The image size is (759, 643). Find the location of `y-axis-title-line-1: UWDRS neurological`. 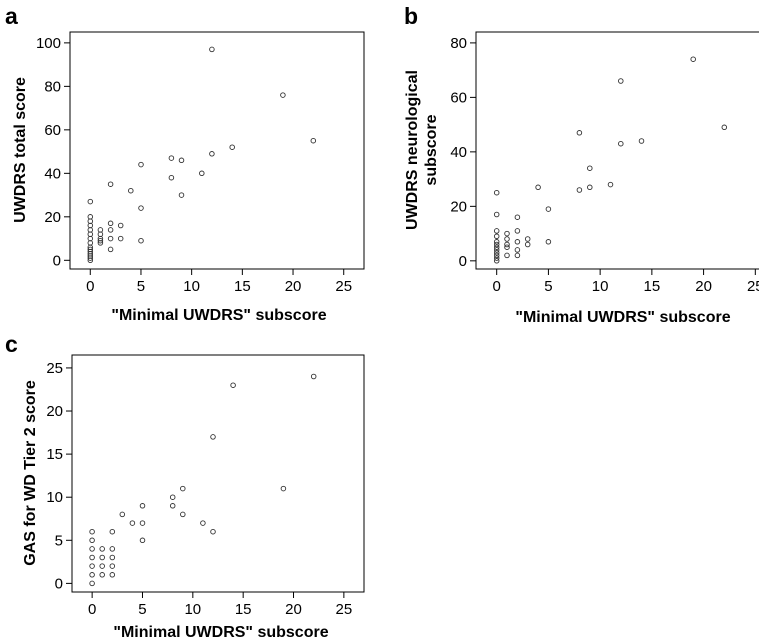

y-axis-title-line-1: UWDRS neurological is located at coordinates (412, 150).